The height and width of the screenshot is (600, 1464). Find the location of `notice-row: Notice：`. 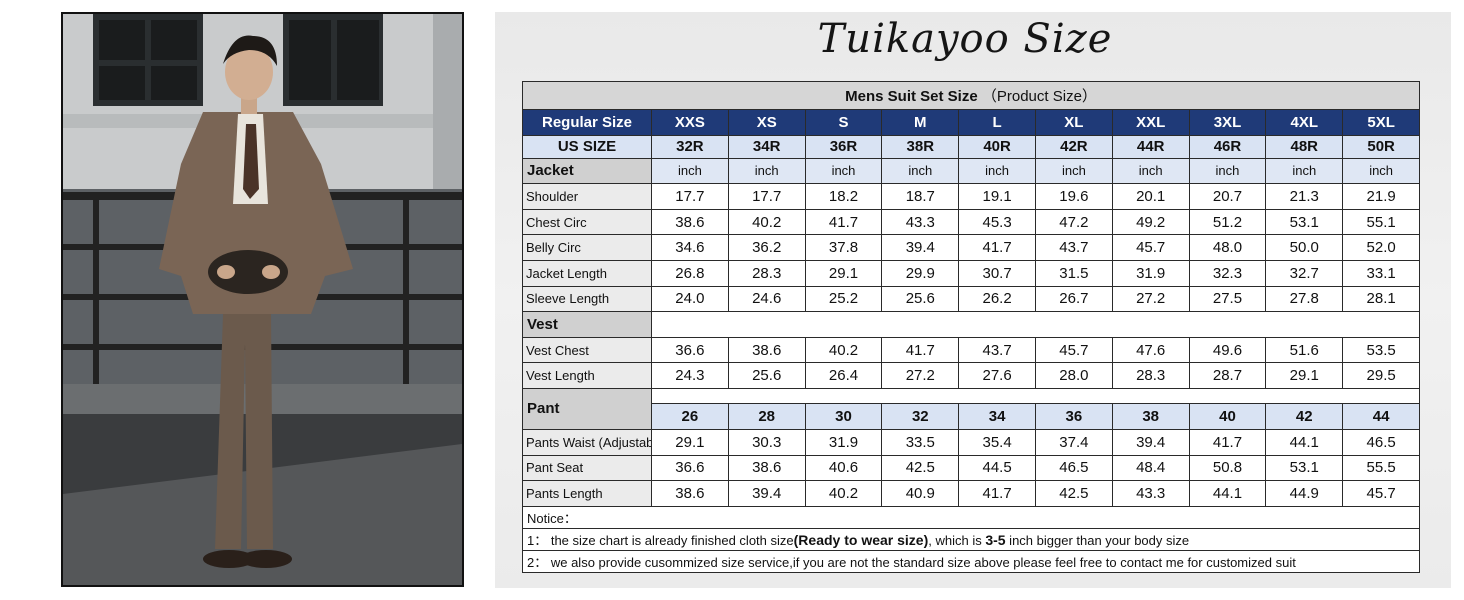

notice-row: Notice： is located at coordinates (971, 517).